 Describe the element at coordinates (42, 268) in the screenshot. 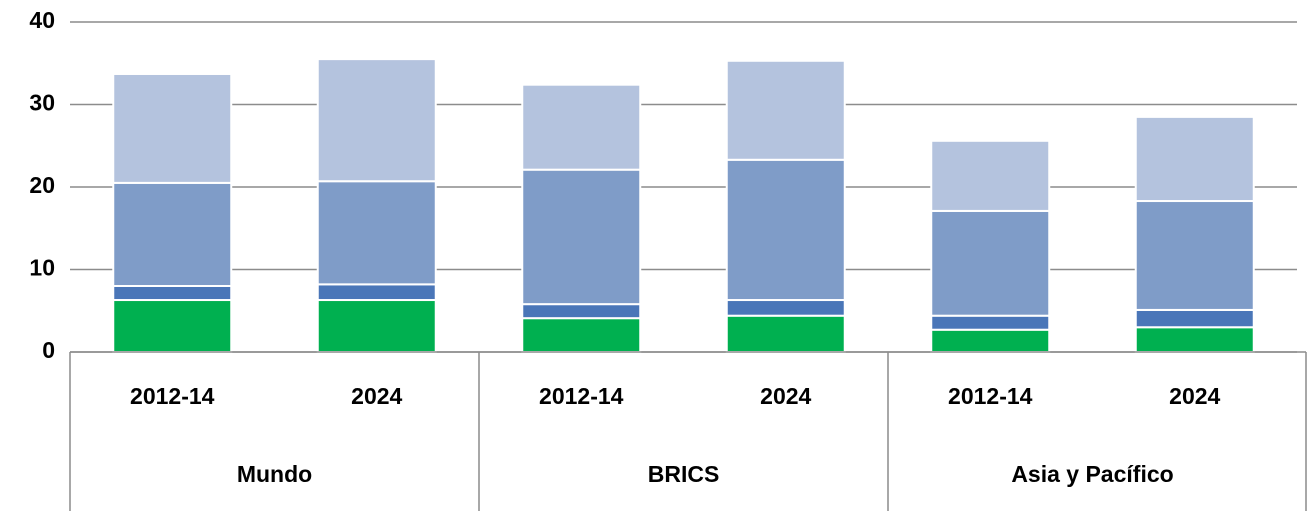

I see `y-tick-label: 10` at that location.